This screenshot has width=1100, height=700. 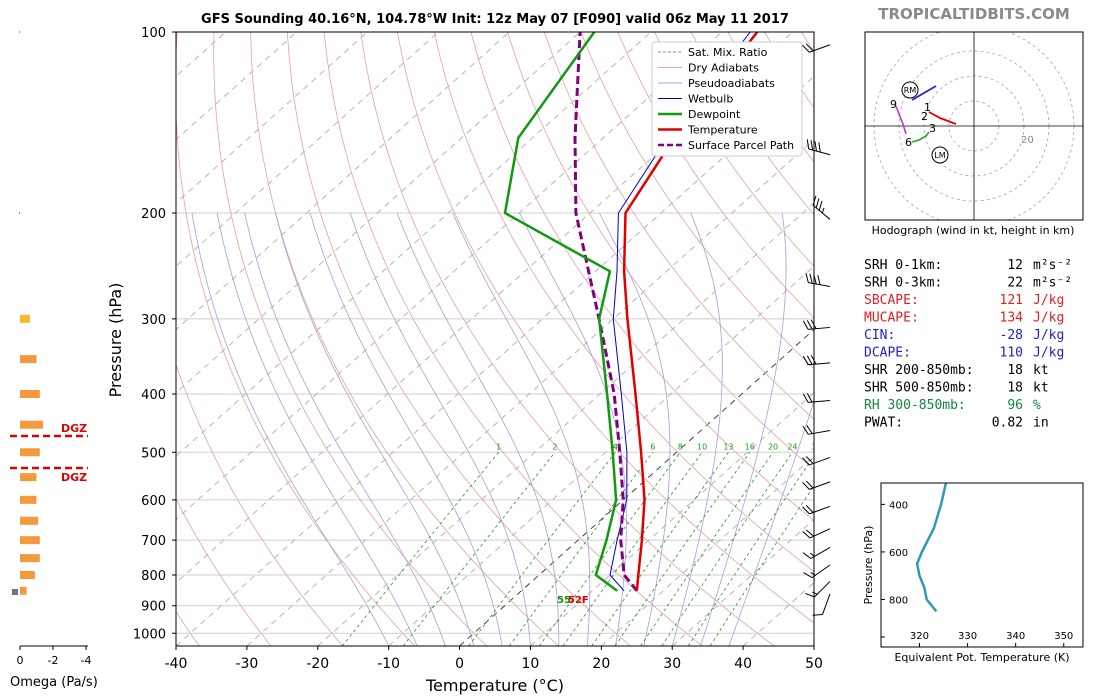 What do you see at coordinates (74, 428) in the screenshot?
I see `dgz-label-top: DGZ` at bounding box center [74, 428].